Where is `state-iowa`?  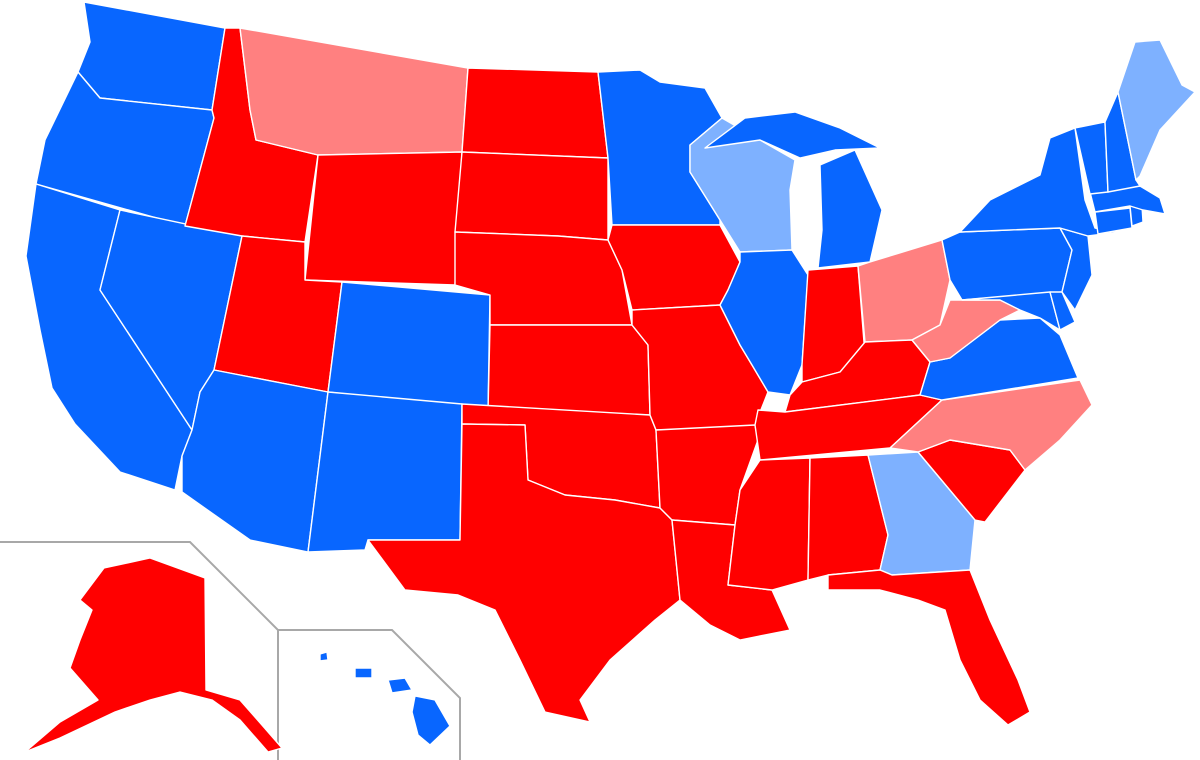 state-iowa is located at coordinates (674, 267).